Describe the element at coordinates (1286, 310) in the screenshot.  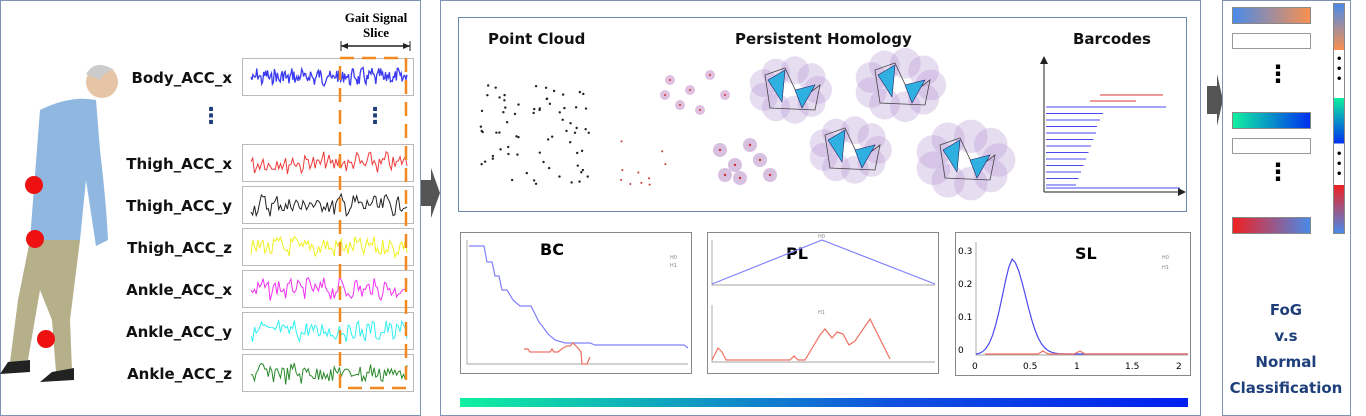
I see `class-line-fog: FoG` at that location.